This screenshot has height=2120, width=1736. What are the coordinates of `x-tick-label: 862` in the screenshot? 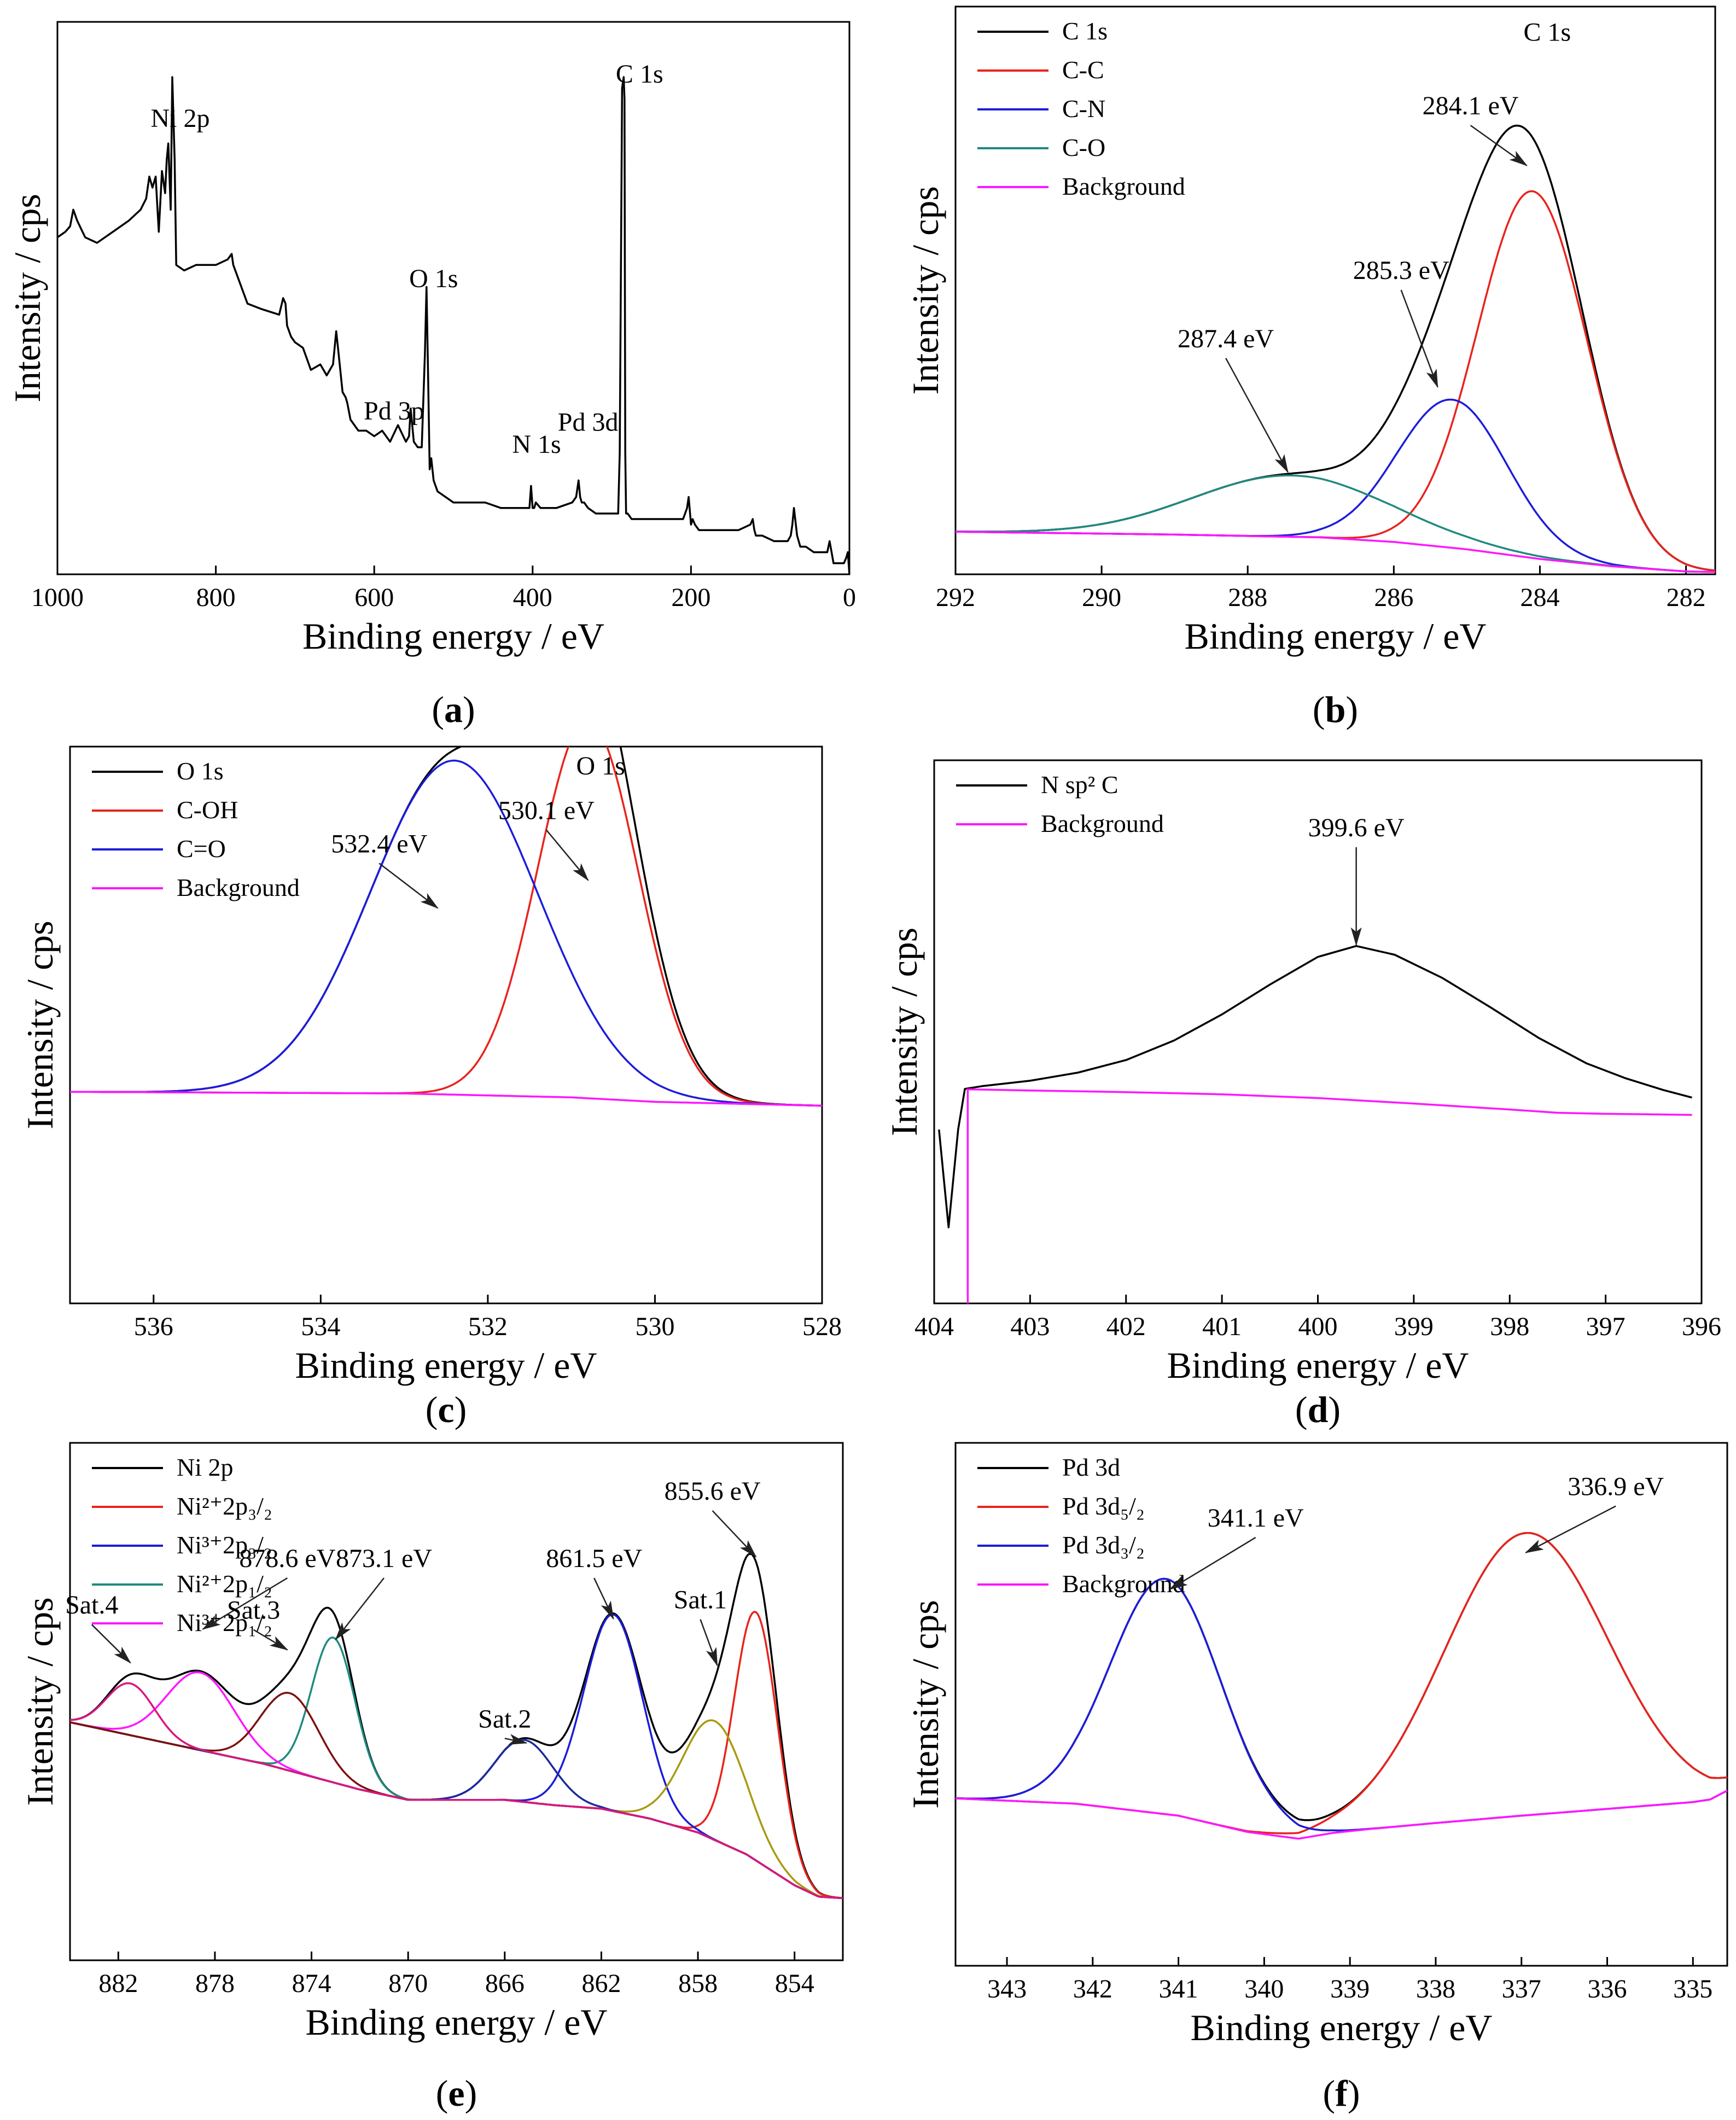 It's located at (601, 1983).